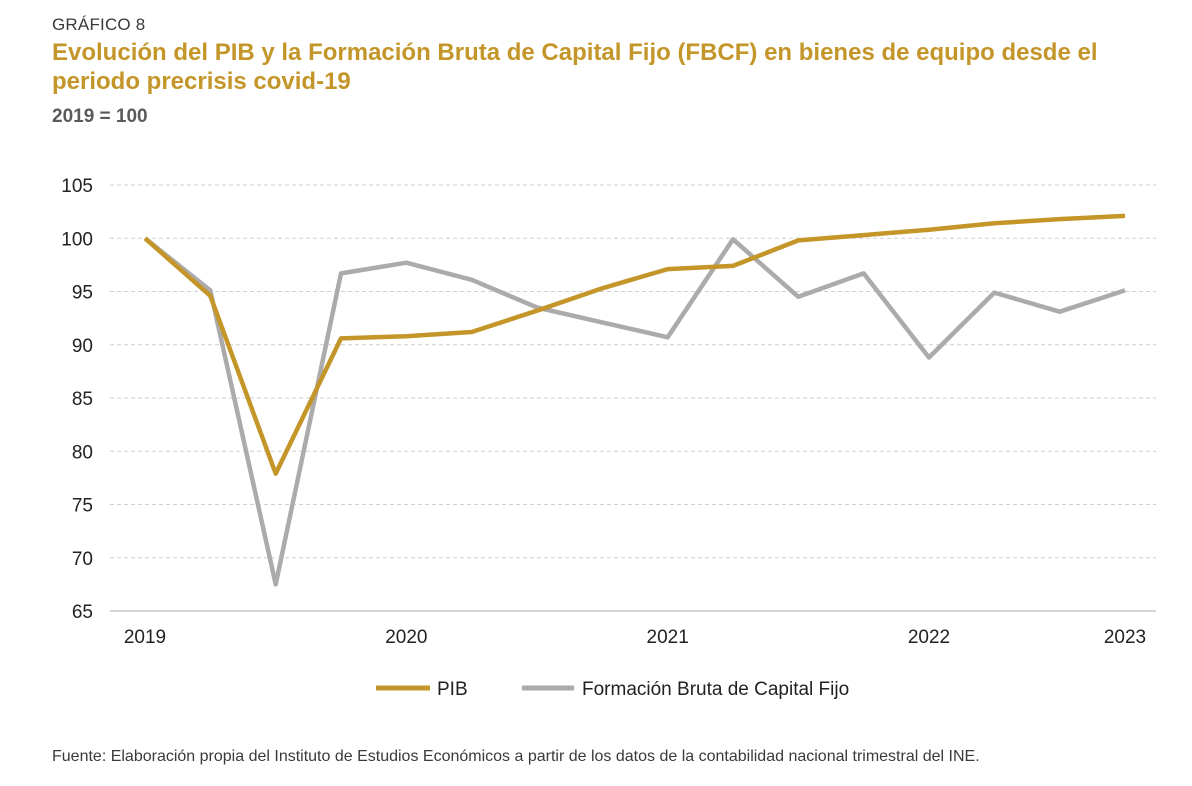 This screenshot has width=1192, height=786. I want to click on x-tick-label: 2023, so click(1125, 637).